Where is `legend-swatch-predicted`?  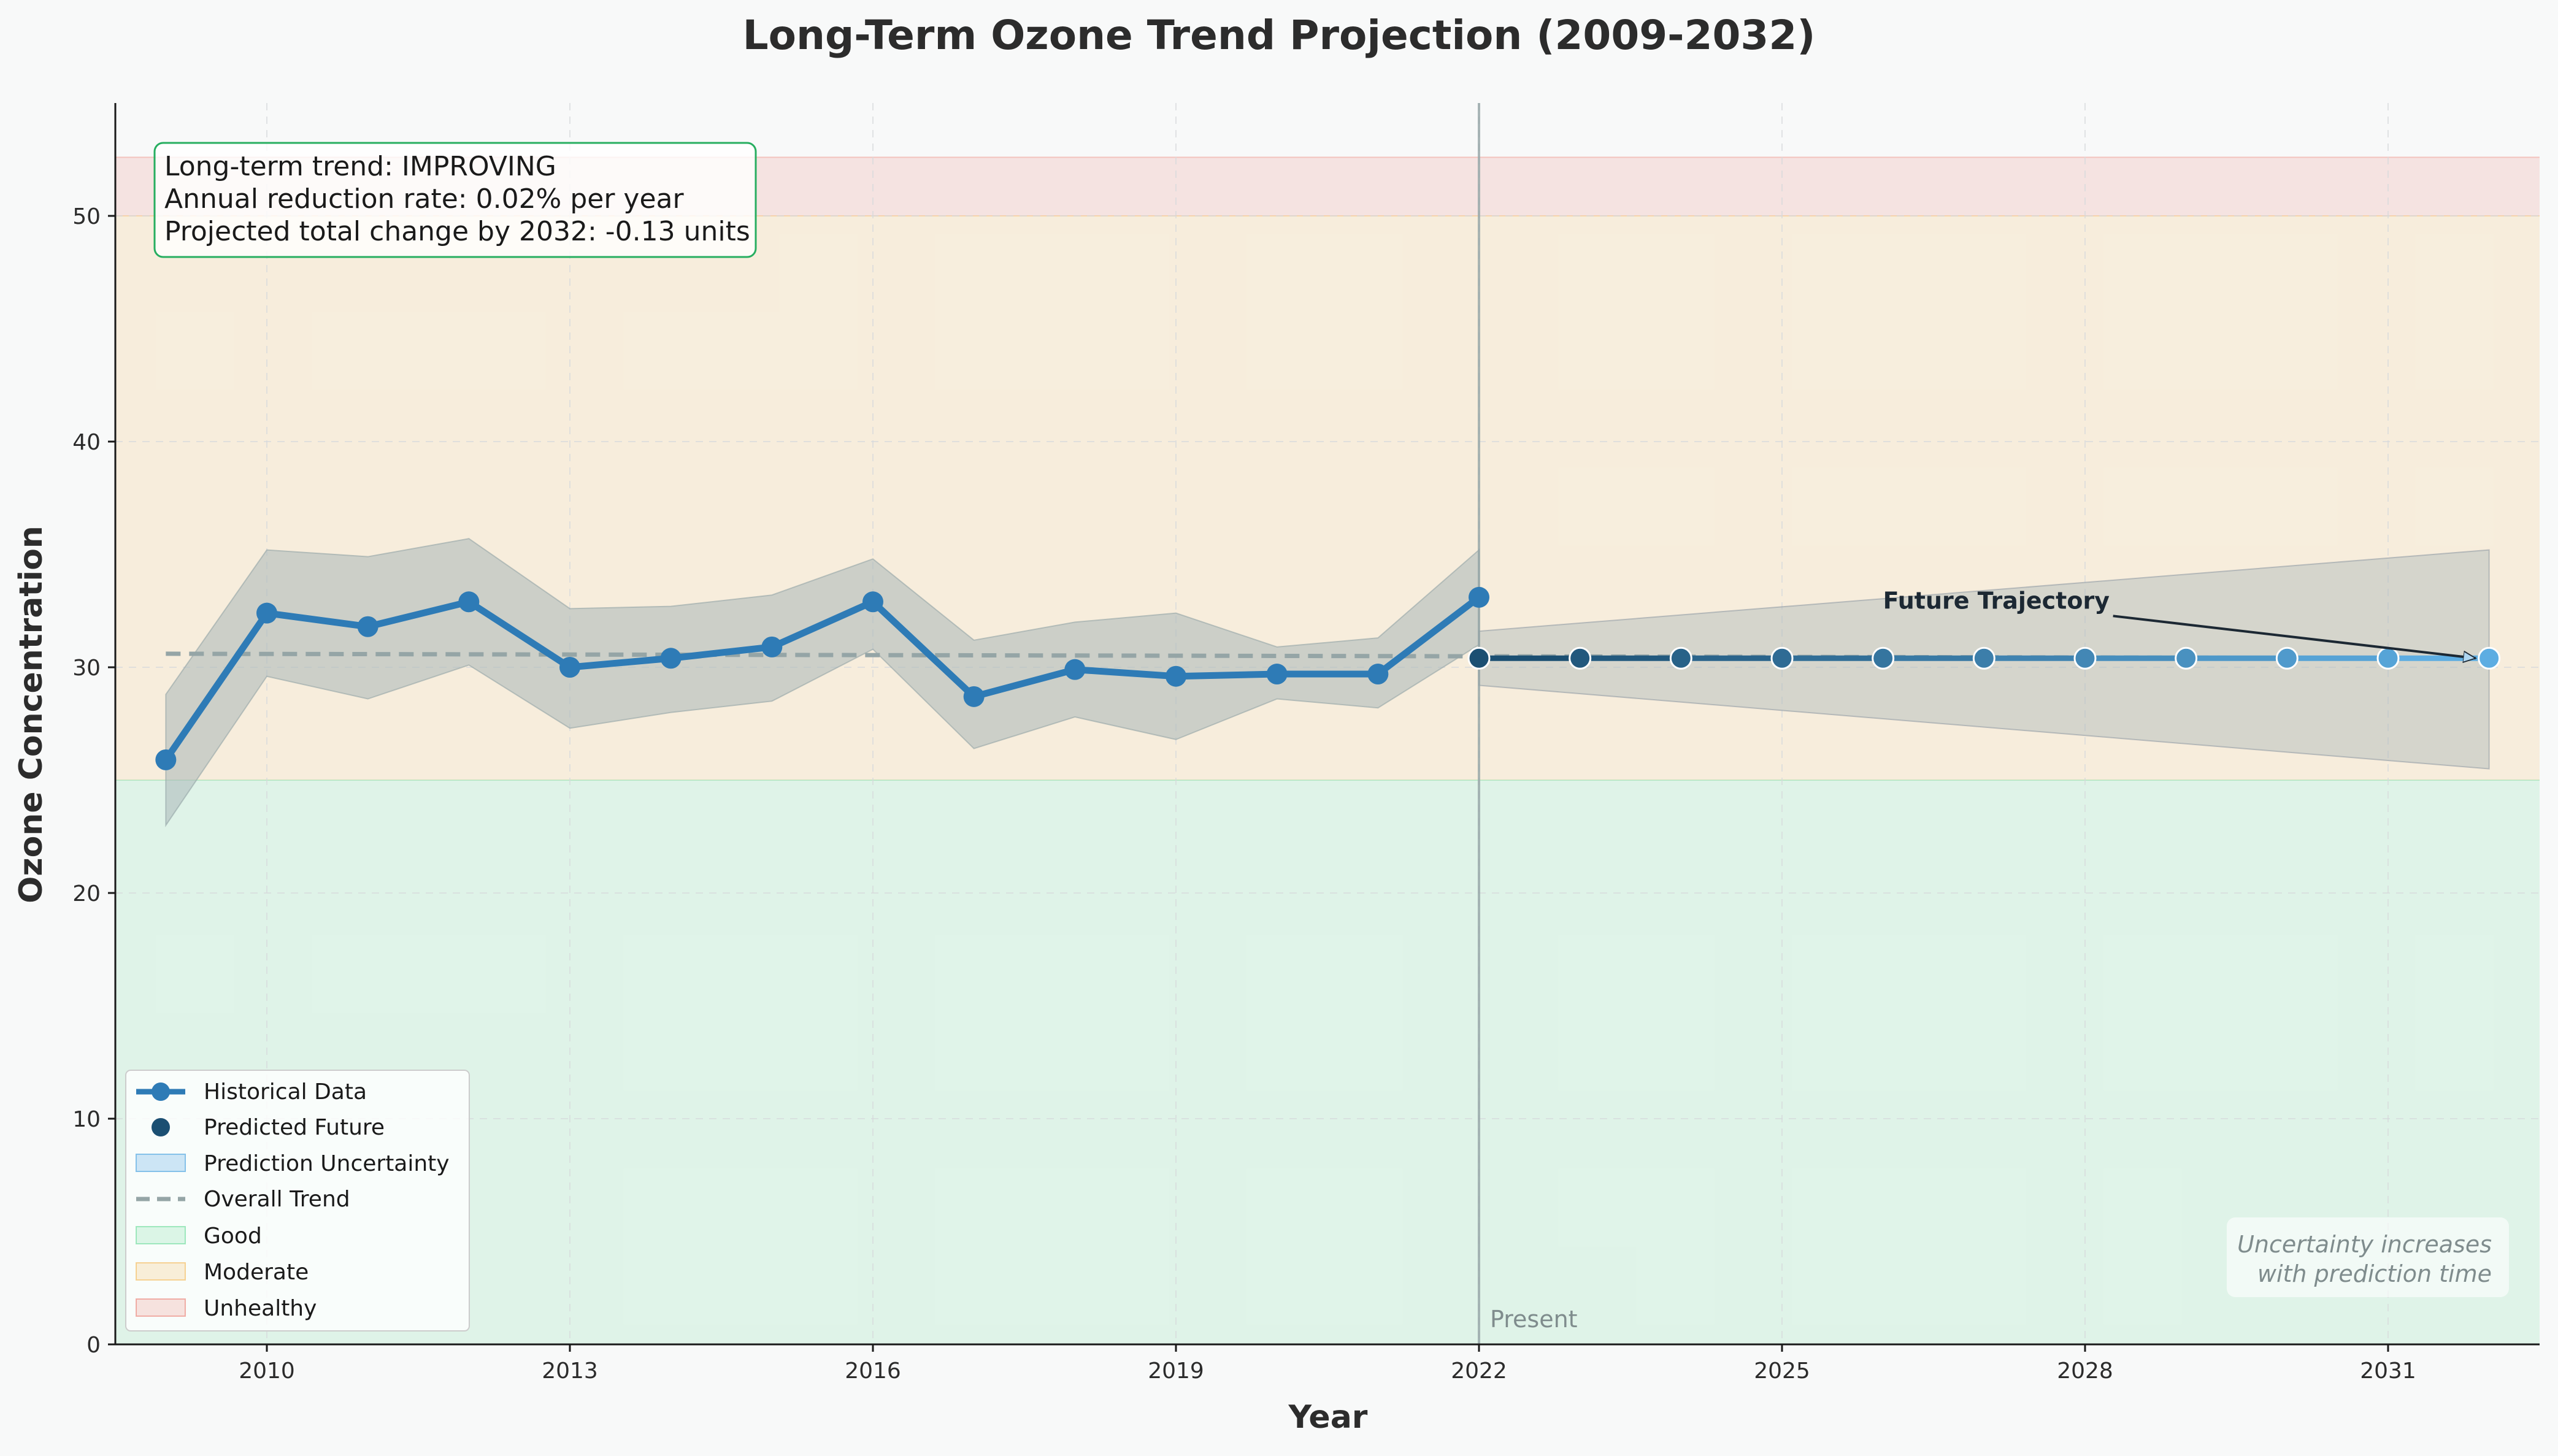
legend-swatch-predicted is located at coordinates (161, 1127).